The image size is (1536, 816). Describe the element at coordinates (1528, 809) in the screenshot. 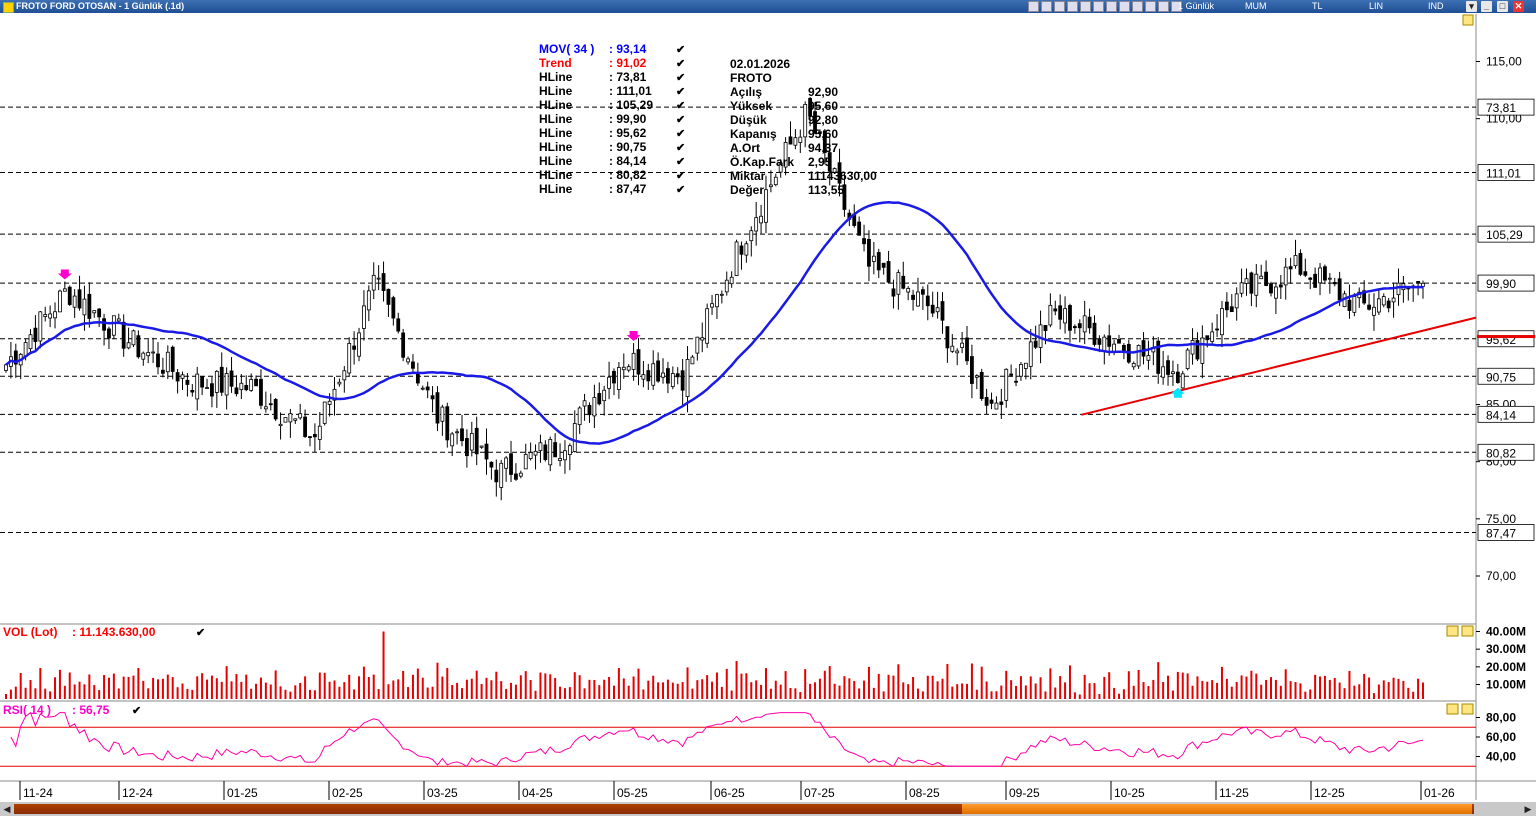

I see `scroll-right-icon: ▶` at that location.